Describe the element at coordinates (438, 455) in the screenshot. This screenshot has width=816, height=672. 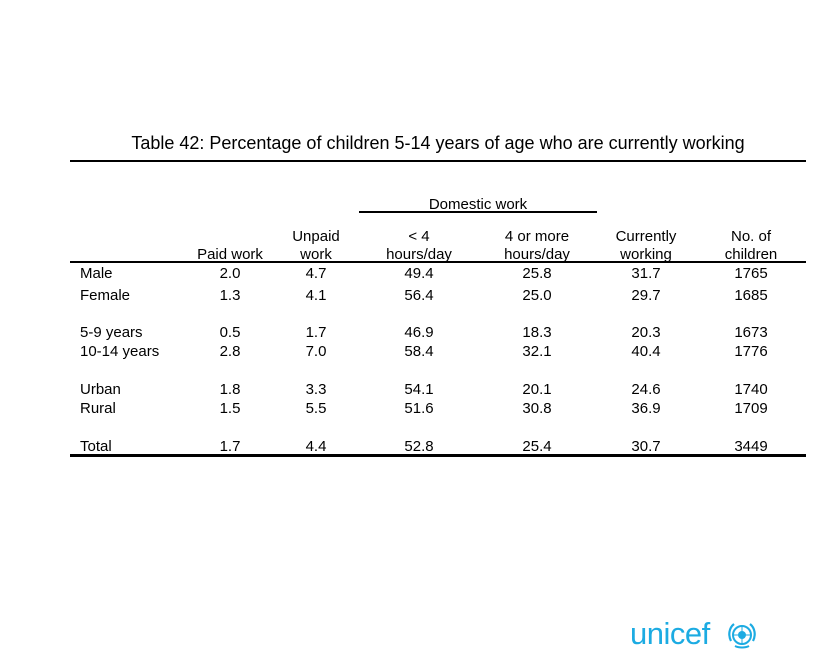
I see `bottom-rule` at that location.